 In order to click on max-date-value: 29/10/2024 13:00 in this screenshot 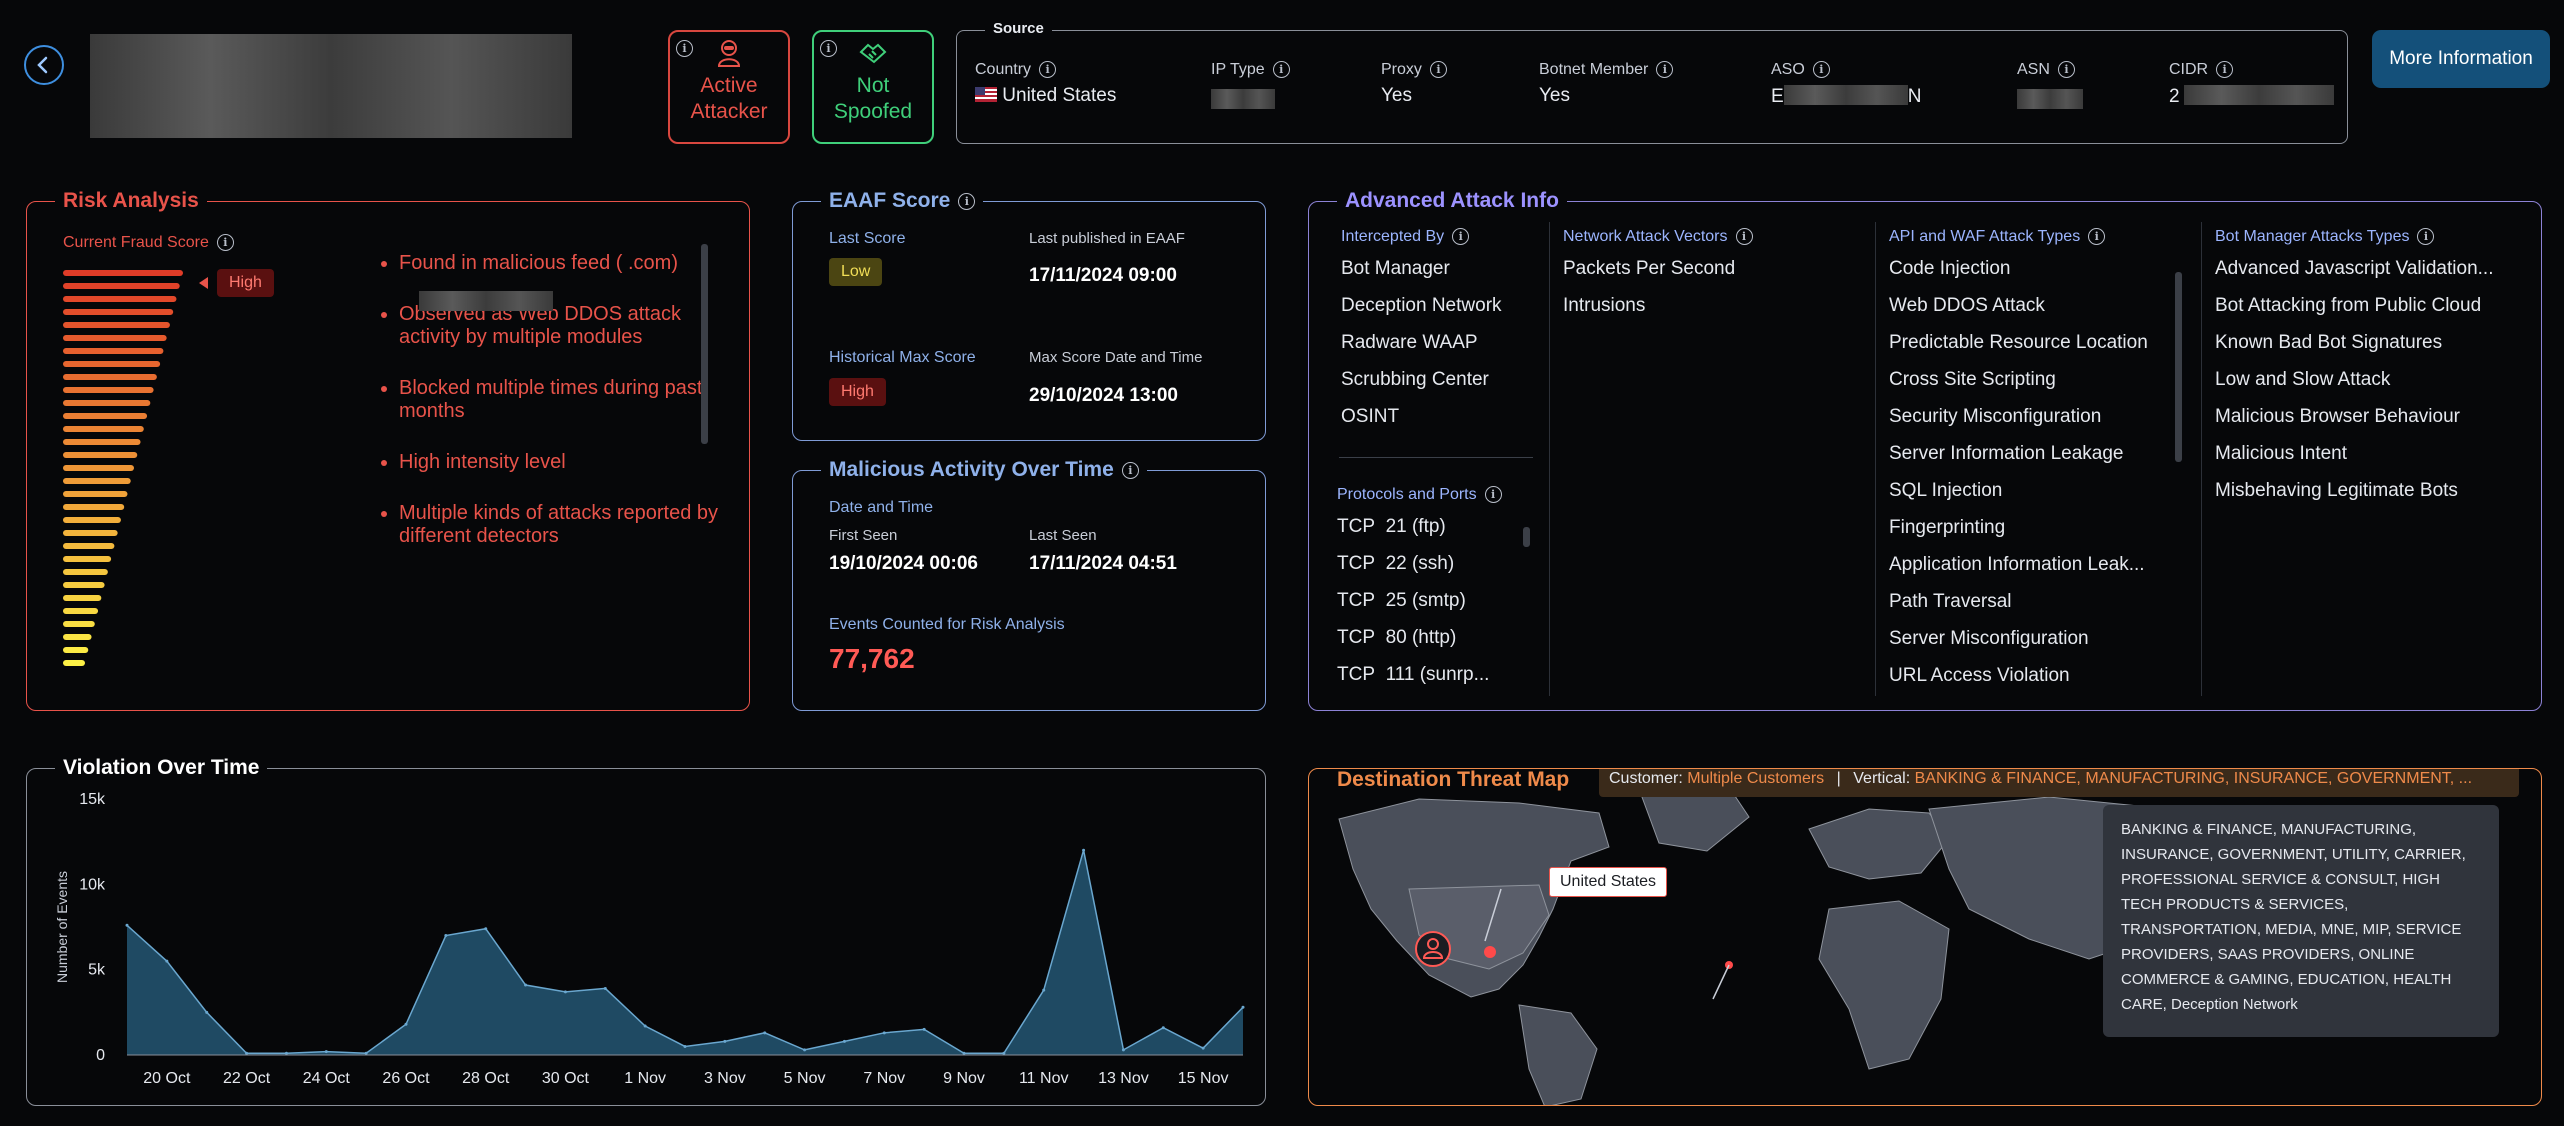, I will do `click(1103, 395)`.